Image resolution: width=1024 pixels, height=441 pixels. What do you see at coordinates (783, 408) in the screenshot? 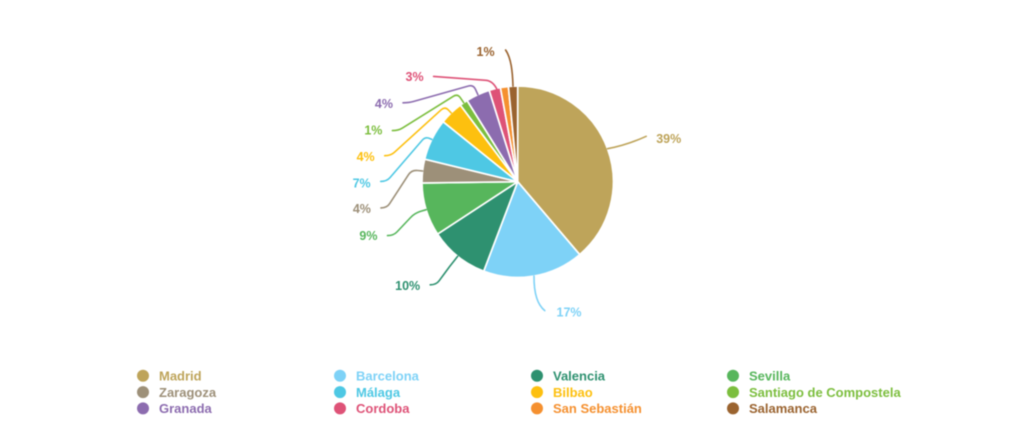
I see `svg-text: Salamanca` at bounding box center [783, 408].